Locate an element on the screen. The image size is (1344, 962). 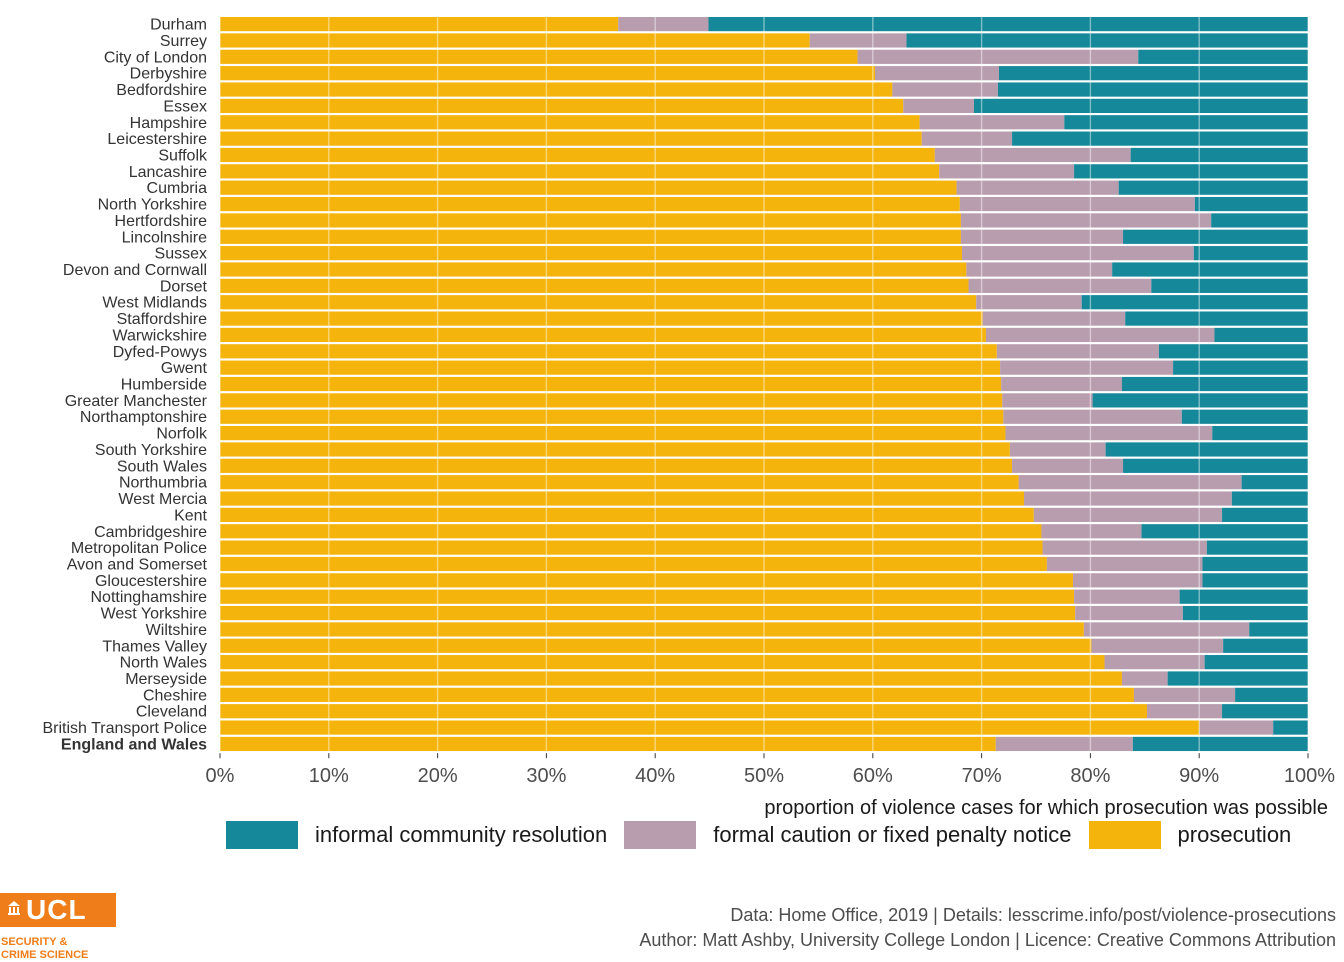
category-label: Cheshire is located at coordinates (175, 695).